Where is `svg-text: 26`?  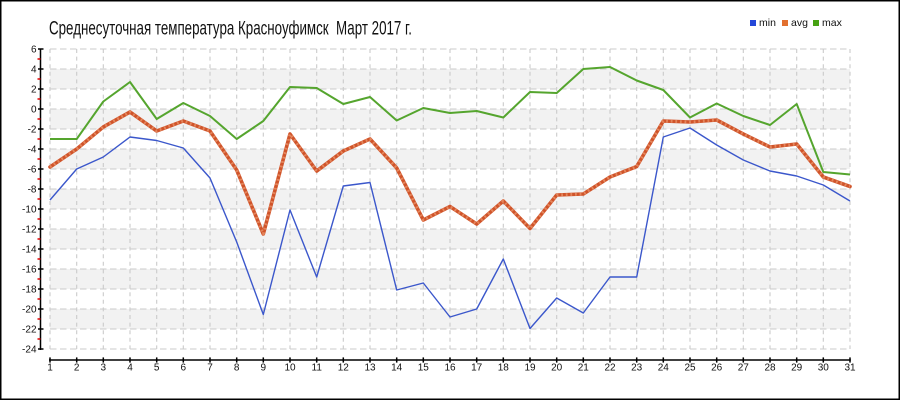 svg-text: 26 is located at coordinates (717, 368).